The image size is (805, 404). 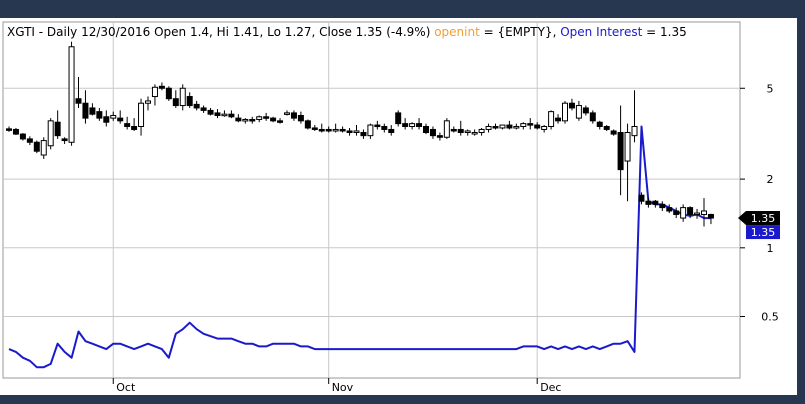 I want to click on header-part: openint, so click(x=457, y=32).